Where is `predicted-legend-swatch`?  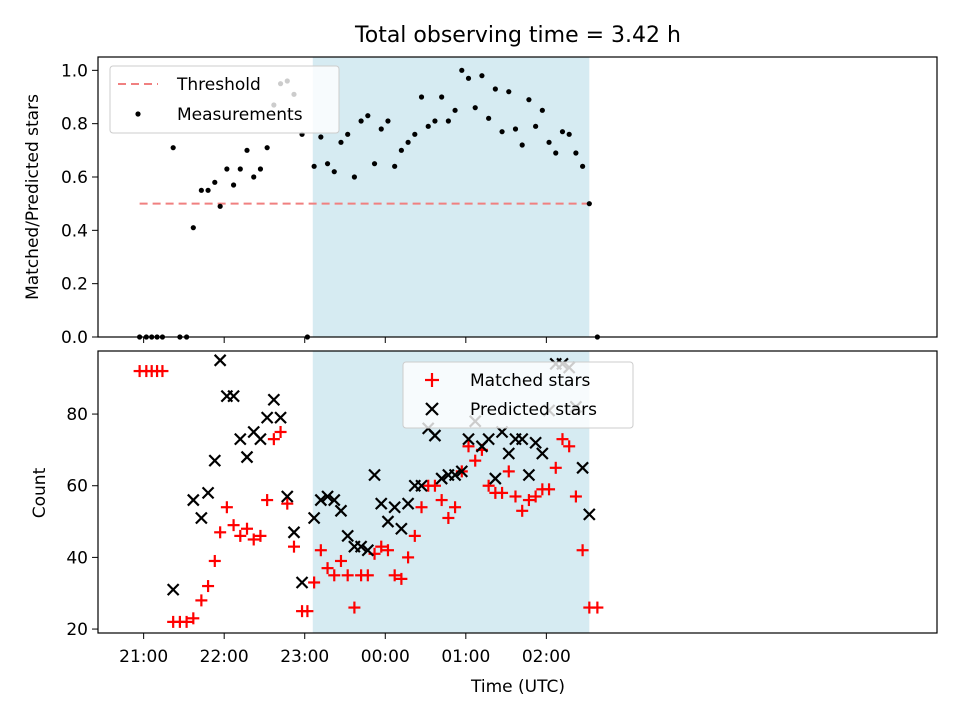 predicted-legend-swatch is located at coordinates (432, 409).